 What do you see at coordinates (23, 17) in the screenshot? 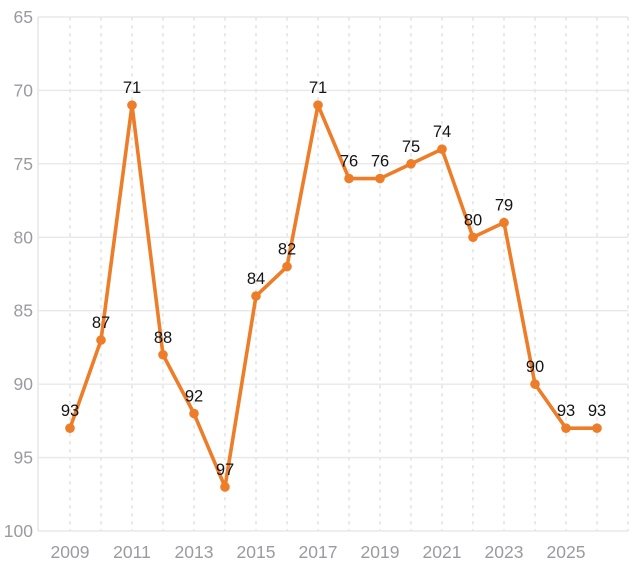
I see `y-axis-tick-label: 65` at bounding box center [23, 17].